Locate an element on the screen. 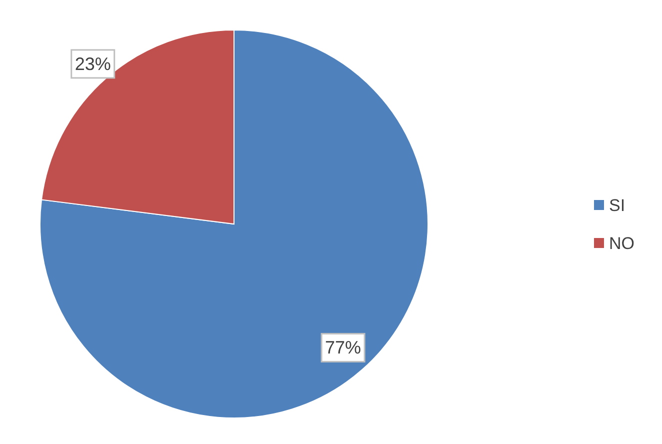 The image size is (662, 444). legend-label: SI is located at coordinates (617, 205).